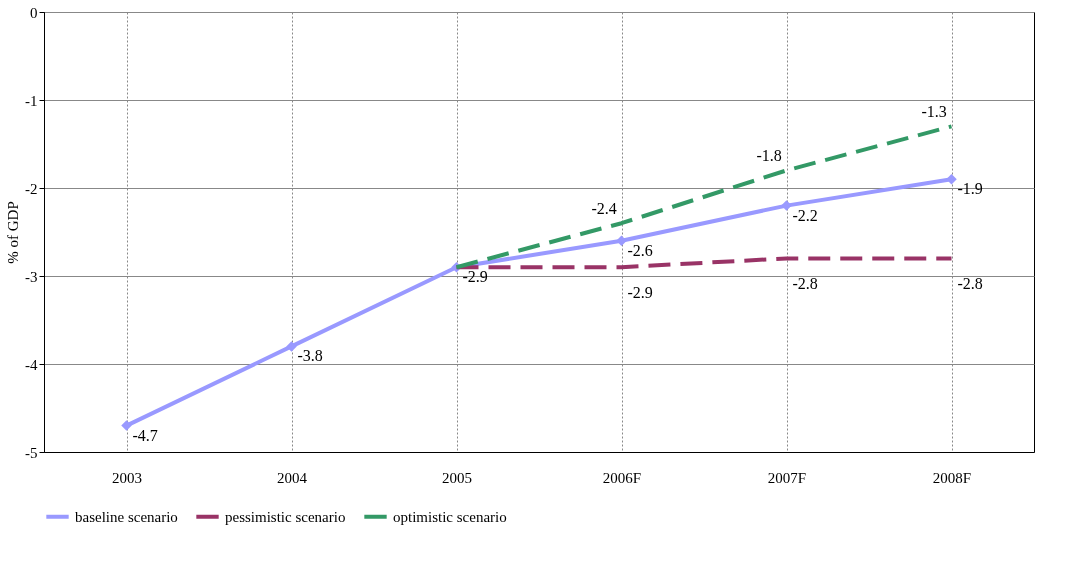 The image size is (1091, 568). Describe the element at coordinates (622, 477) in the screenshot. I see `x-tick-label: 2006F` at that location.